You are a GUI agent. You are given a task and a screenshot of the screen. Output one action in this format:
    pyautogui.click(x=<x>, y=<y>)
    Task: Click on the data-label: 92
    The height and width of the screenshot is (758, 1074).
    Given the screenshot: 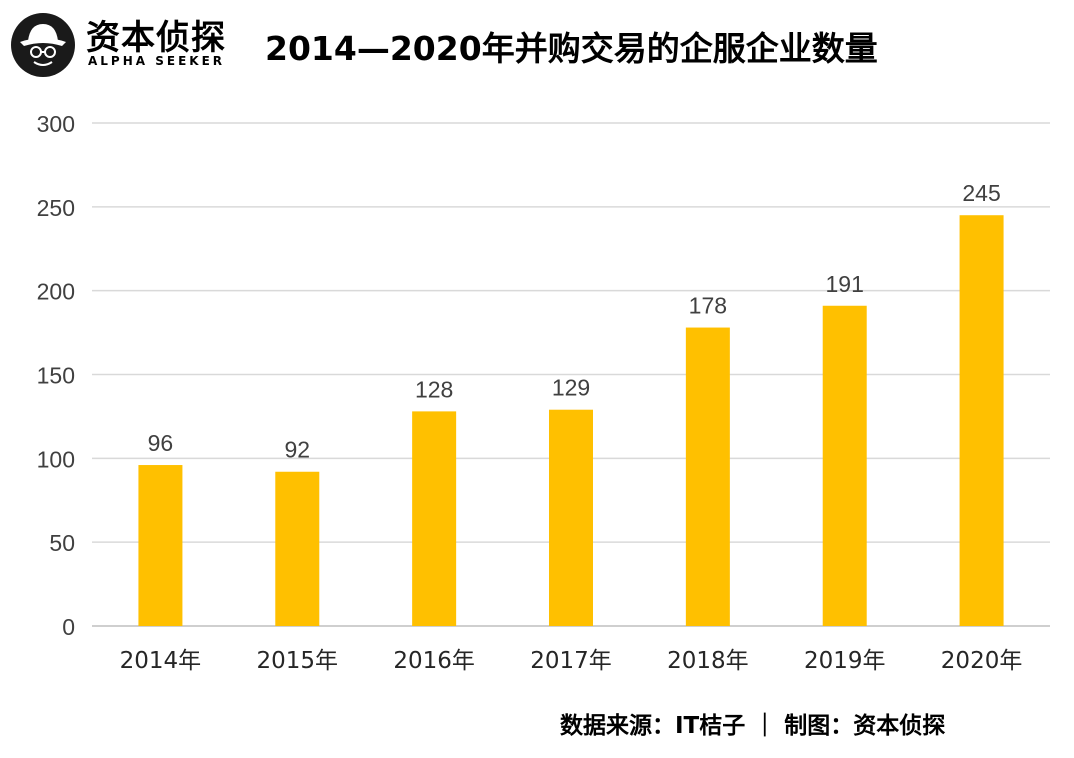 What is the action you would take?
    pyautogui.click(x=297, y=450)
    